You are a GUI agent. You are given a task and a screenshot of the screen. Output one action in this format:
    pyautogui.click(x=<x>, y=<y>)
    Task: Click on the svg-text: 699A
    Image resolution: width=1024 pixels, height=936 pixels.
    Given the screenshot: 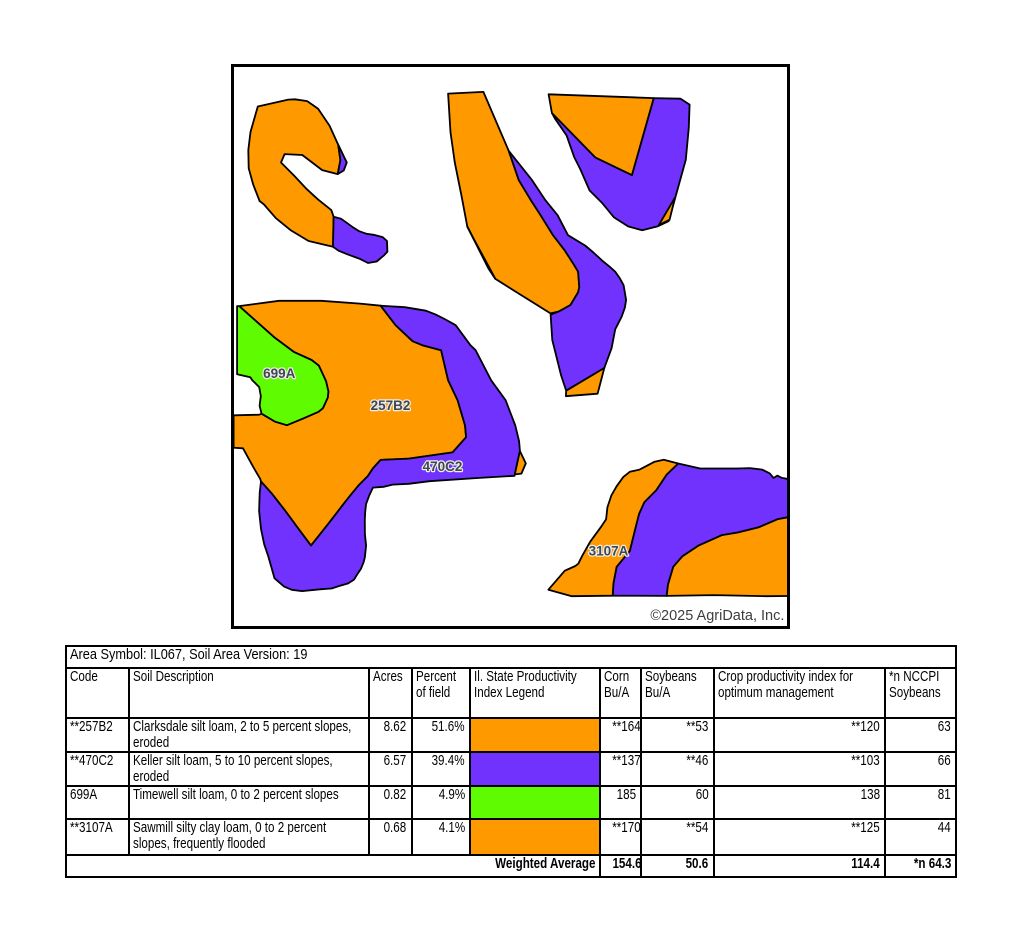 What is the action you would take?
    pyautogui.click(x=279, y=373)
    